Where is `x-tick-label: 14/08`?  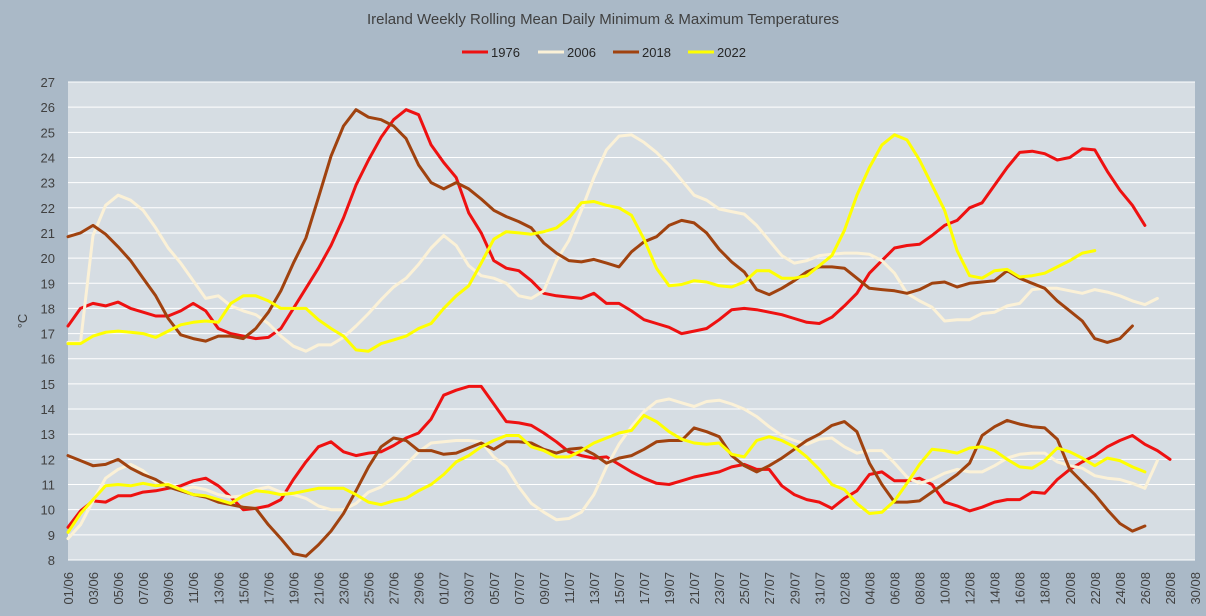 x-tick-label: 14/08 is located at coordinates (995, 588).